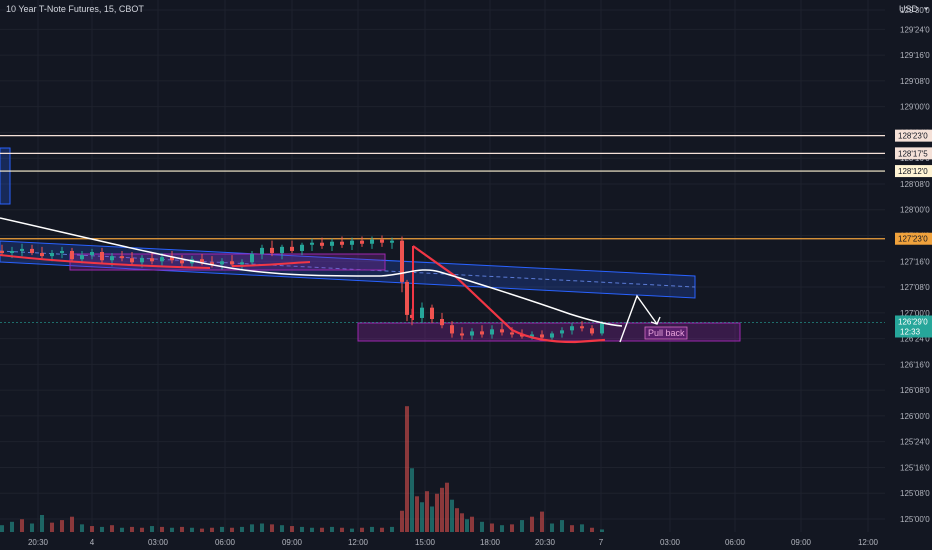  Describe the element at coordinates (640, 318) in the screenshot. I see `projection-arrow` at that location.